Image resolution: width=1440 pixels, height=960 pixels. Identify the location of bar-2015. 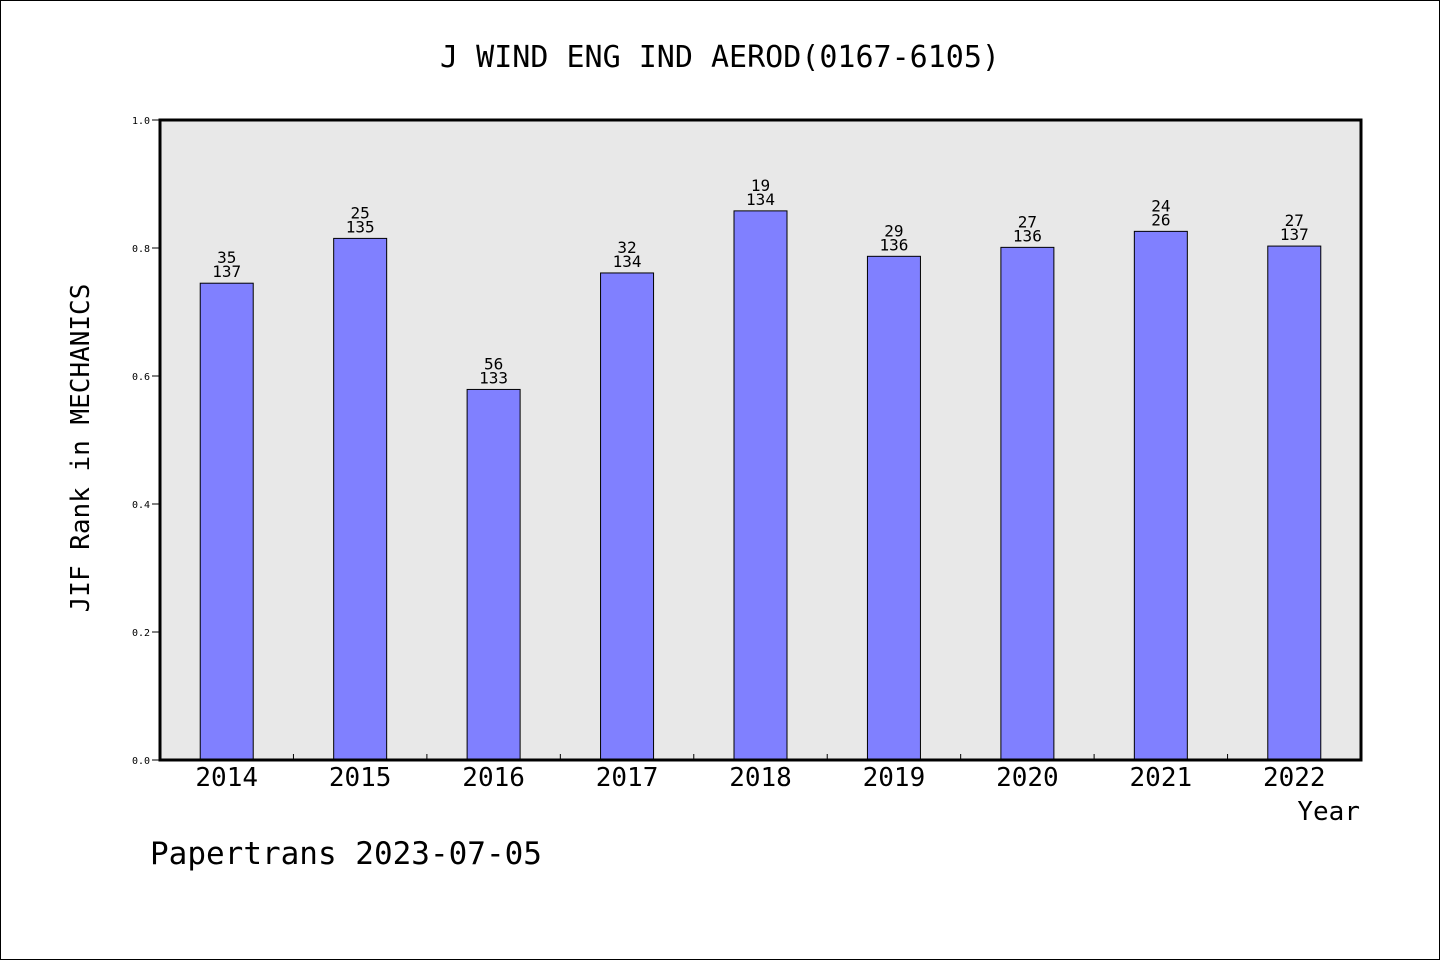
(360, 499).